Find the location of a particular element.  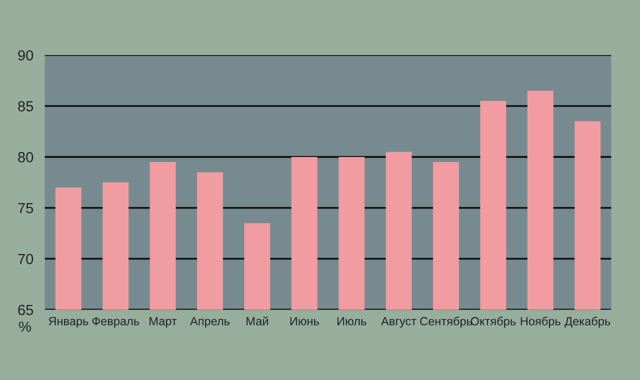

x-tick-label: Апрель is located at coordinates (210, 322).